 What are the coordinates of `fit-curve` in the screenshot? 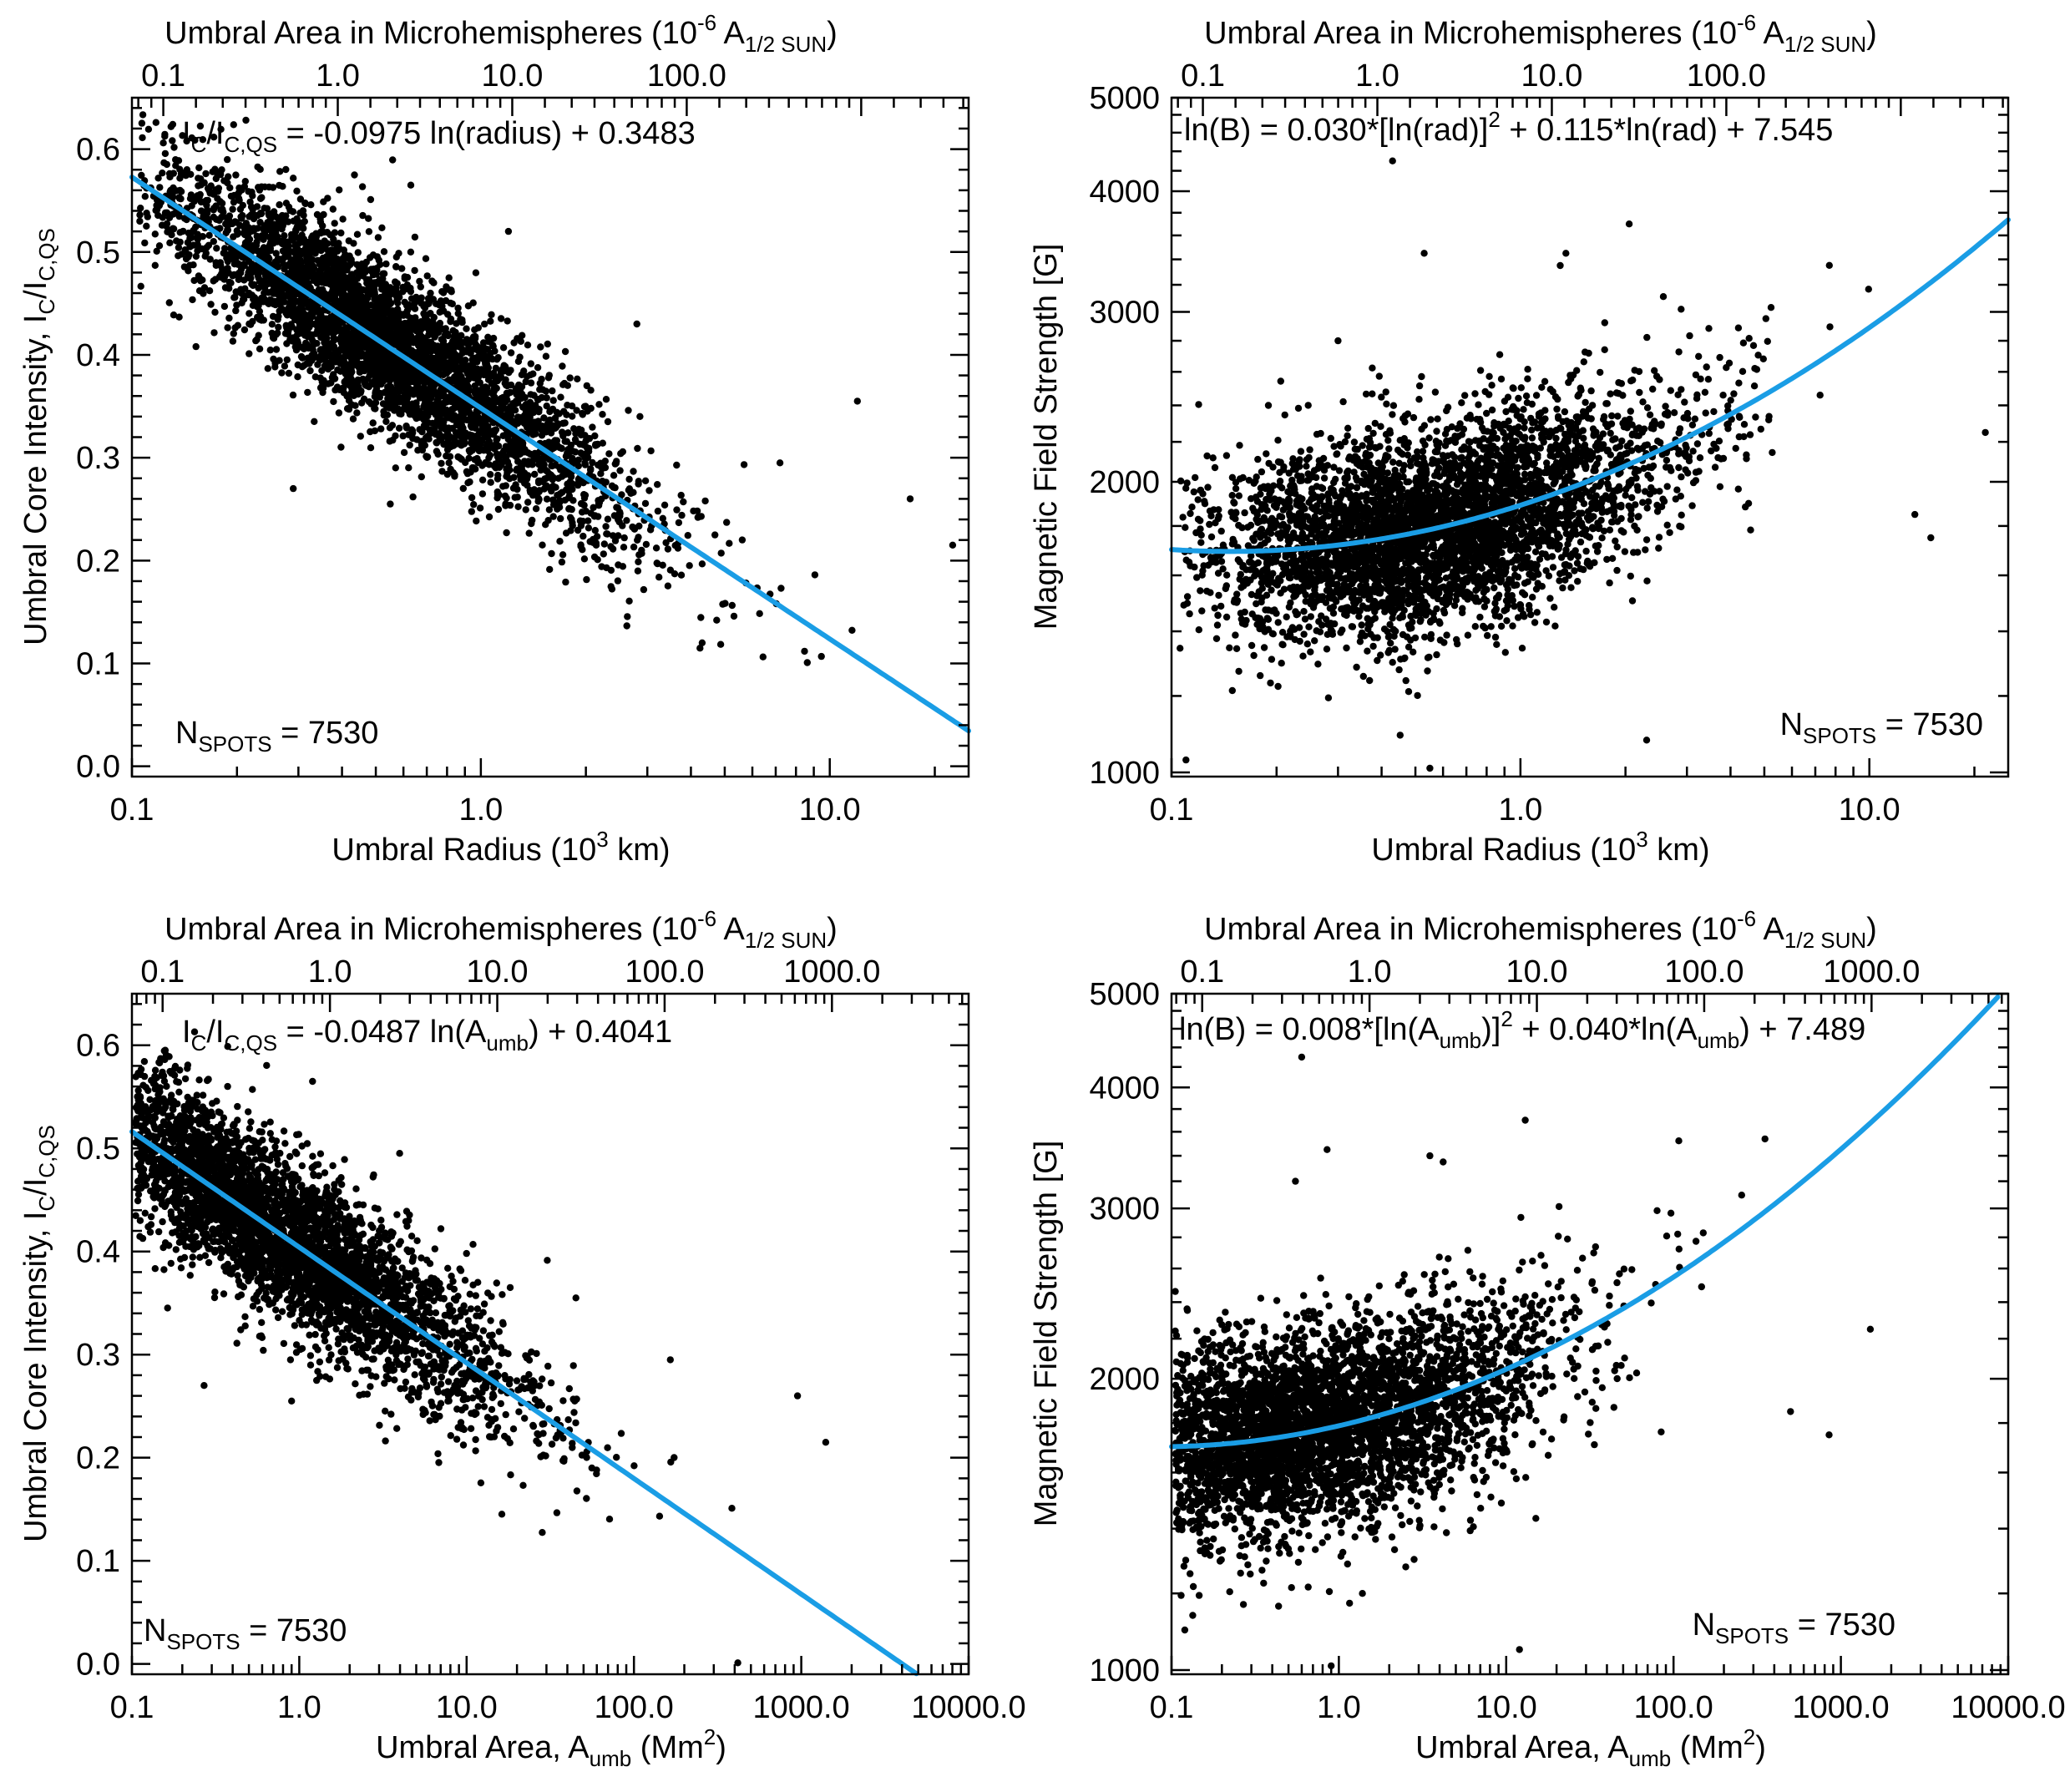 It's located at (550, 454).